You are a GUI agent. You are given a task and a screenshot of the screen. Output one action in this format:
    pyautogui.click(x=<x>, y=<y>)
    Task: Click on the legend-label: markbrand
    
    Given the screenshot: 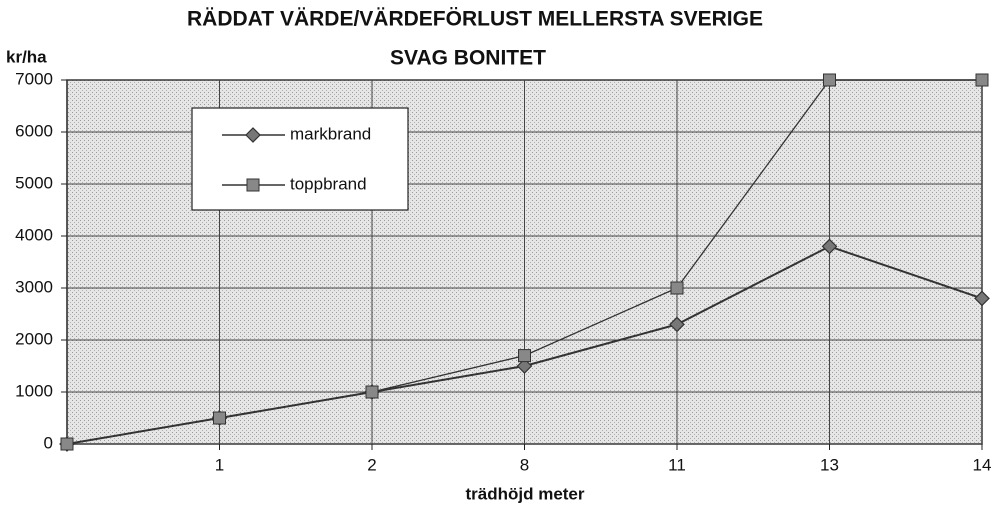 What is the action you would take?
    pyautogui.click(x=330, y=133)
    